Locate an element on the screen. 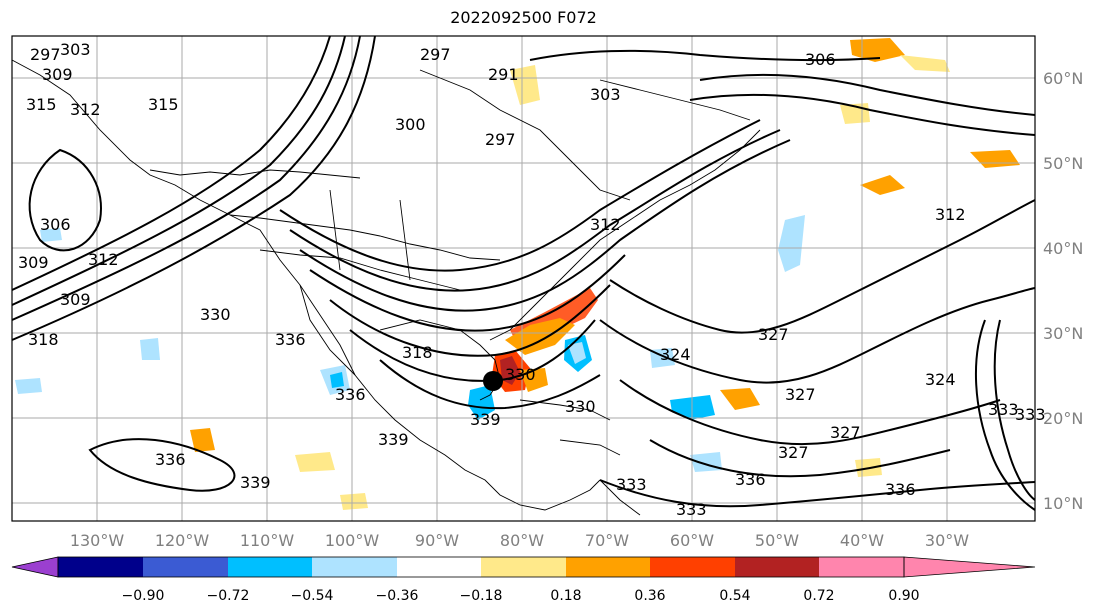 Image resolution: width=1105 pixels, height=615 pixels. latitude-labels: 10°N 20°N 30°N 40°N 50°N 60°N is located at coordinates (1063, 291).